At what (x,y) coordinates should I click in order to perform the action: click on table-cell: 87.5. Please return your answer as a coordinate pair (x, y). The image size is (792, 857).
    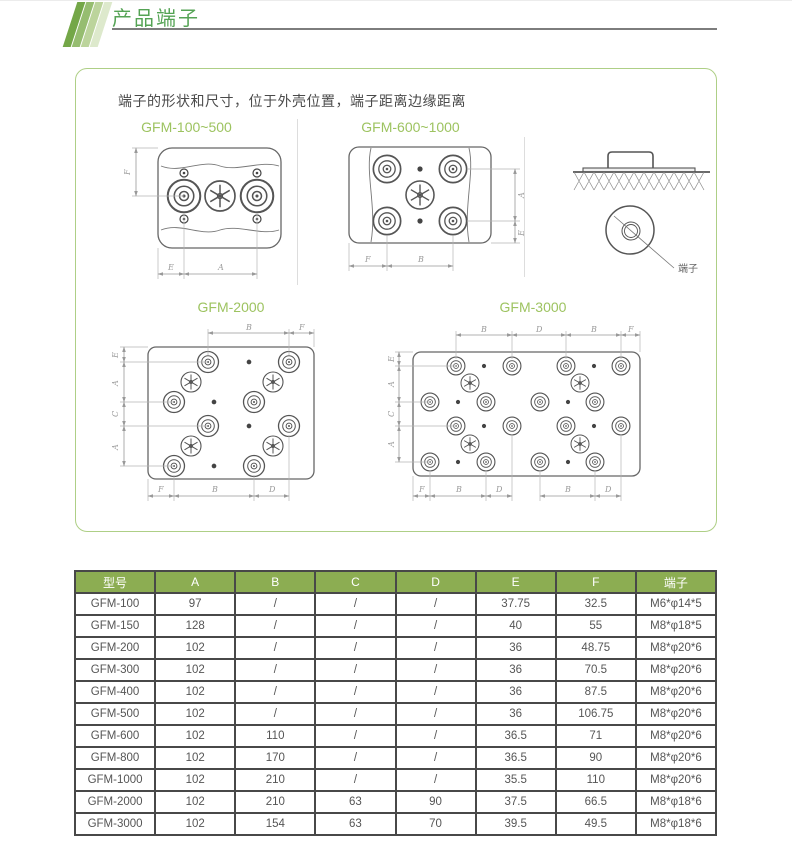
    Looking at the image, I should click on (595, 692).